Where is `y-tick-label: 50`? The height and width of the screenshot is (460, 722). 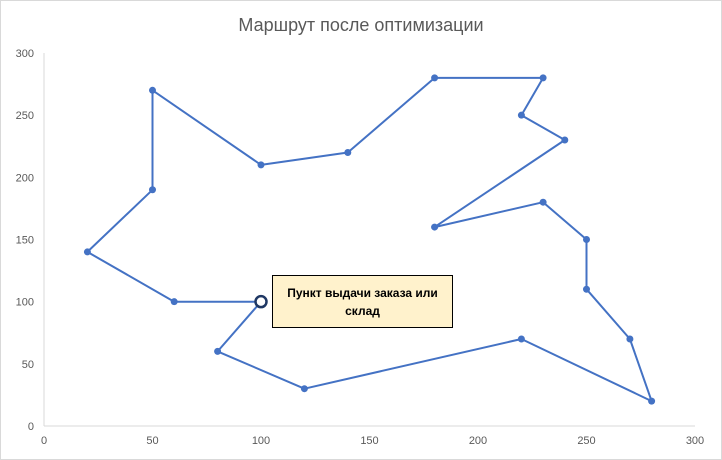
y-tick-label: 50 is located at coordinates (28, 365).